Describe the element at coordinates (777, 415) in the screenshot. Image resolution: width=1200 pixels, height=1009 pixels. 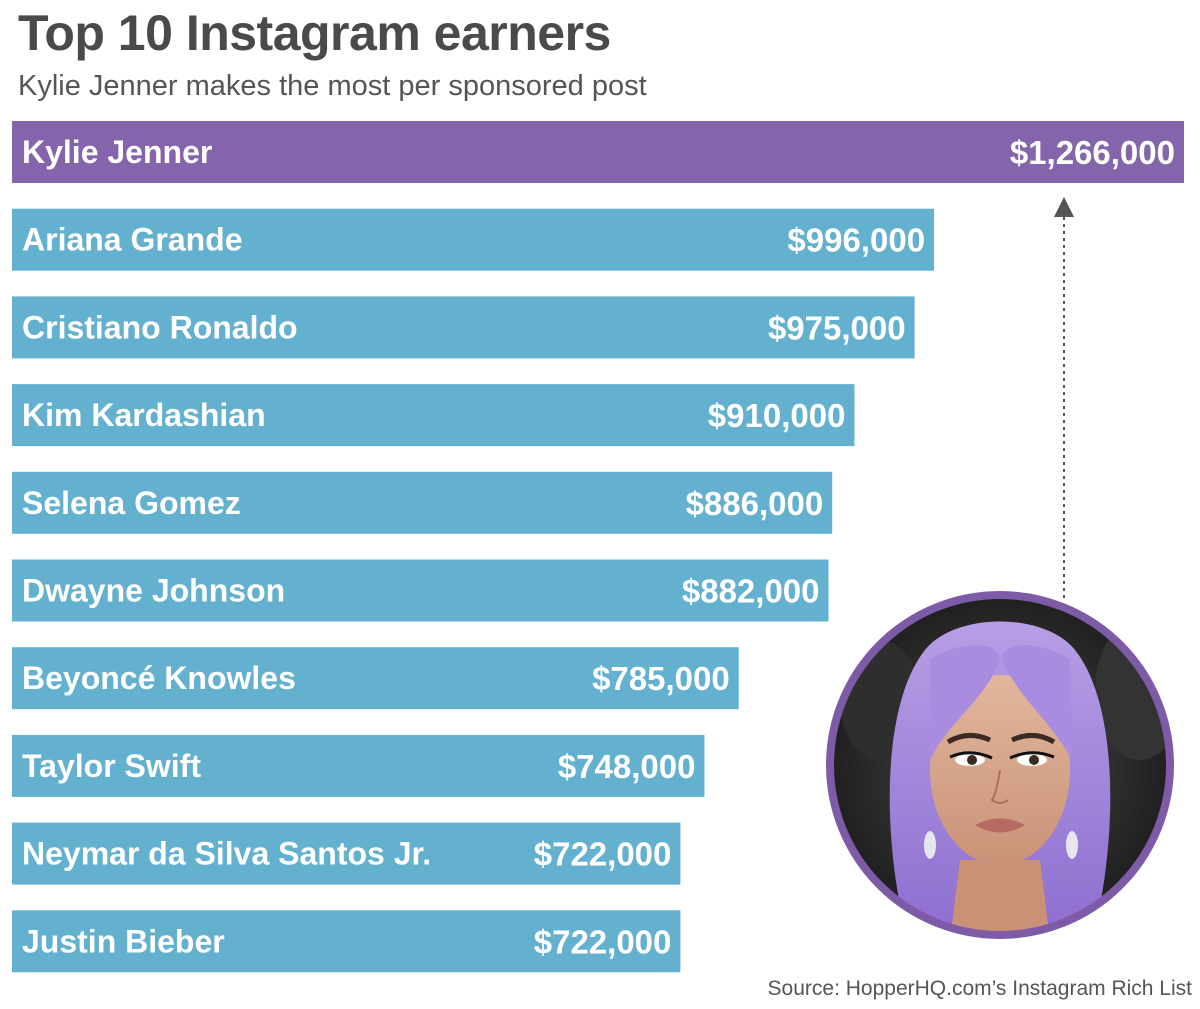
I see `bar-value-label: $910,000` at that location.